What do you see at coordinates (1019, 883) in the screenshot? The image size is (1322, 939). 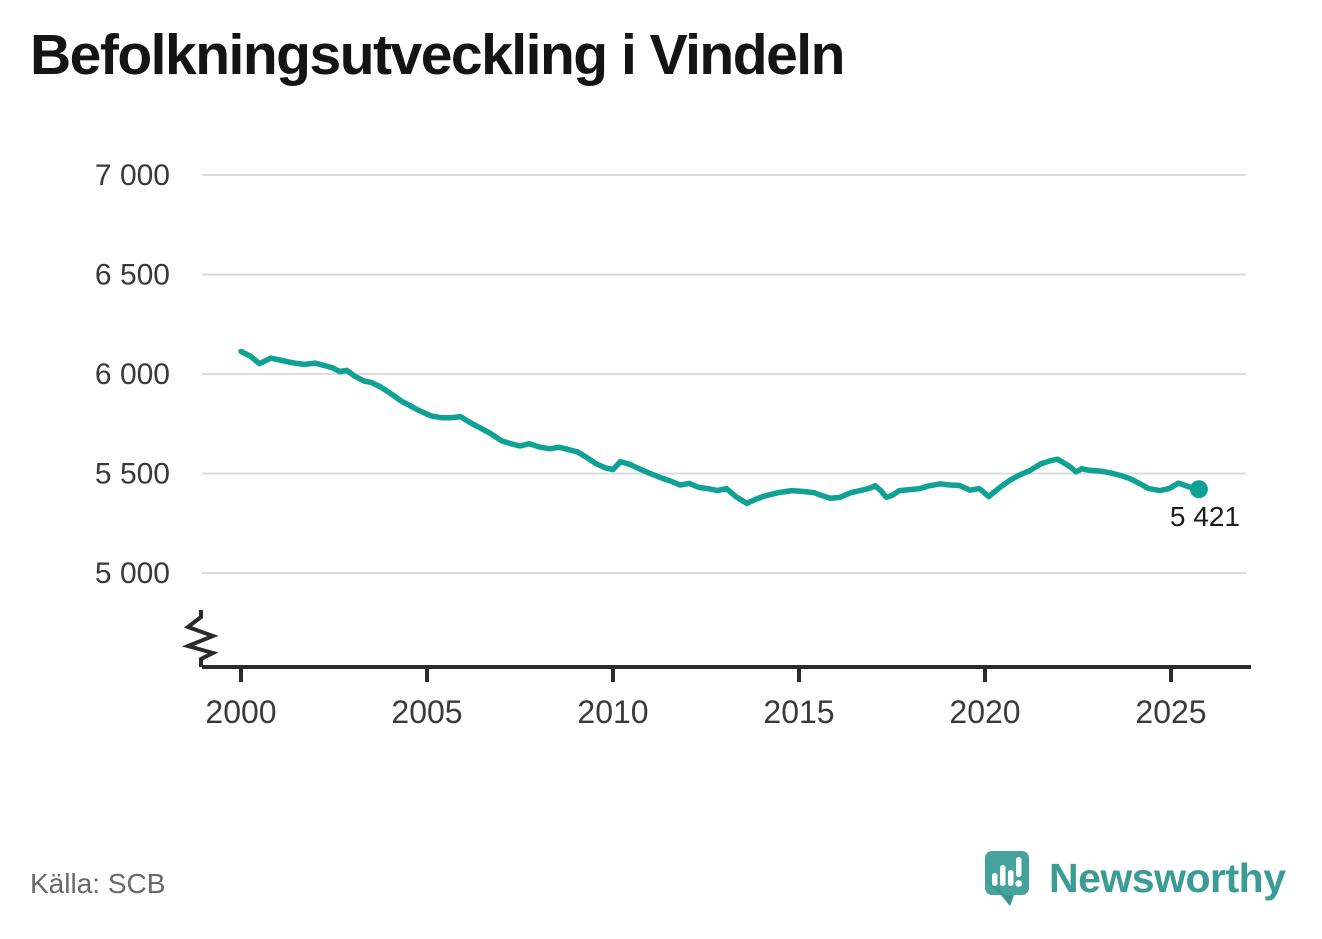 I see `logo-exclamation-dot` at bounding box center [1019, 883].